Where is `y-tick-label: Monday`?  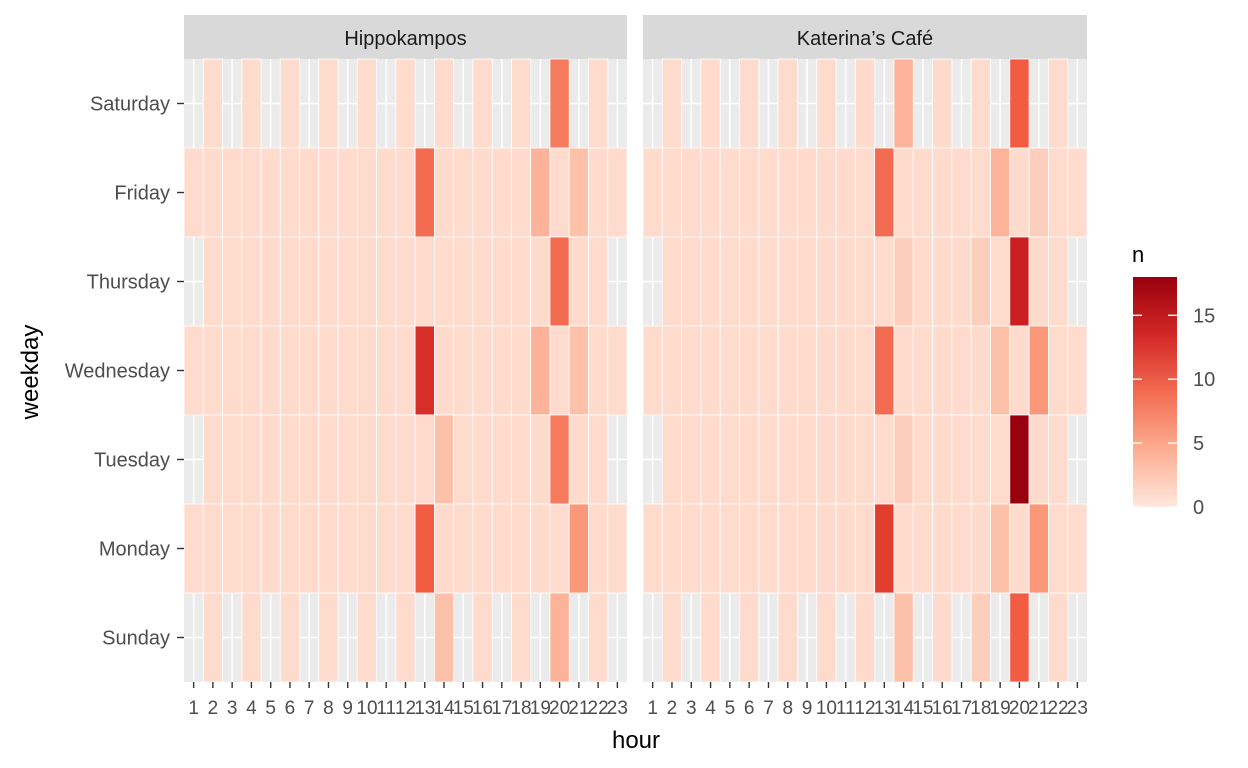 y-tick-label: Monday is located at coordinates (134, 550).